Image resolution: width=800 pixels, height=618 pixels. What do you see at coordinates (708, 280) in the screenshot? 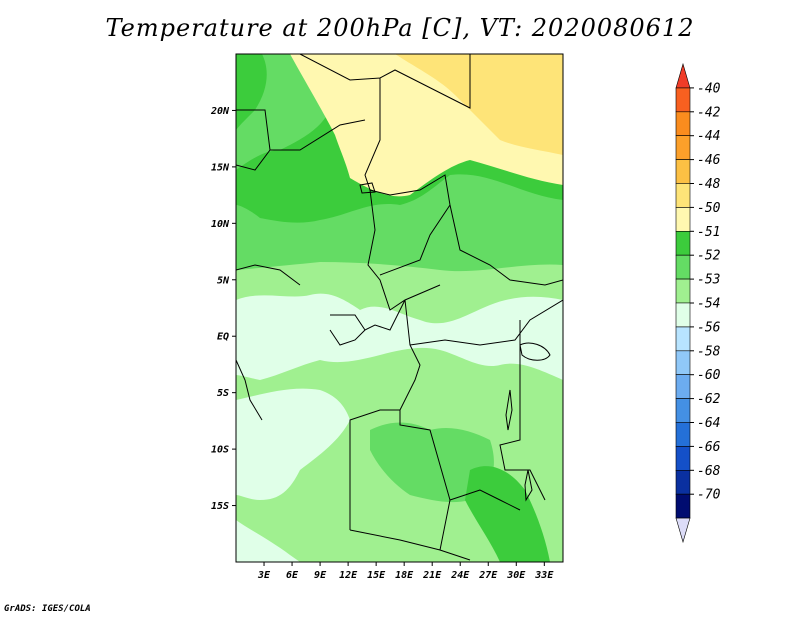
I see `colorbar-label: -53` at bounding box center [708, 280].